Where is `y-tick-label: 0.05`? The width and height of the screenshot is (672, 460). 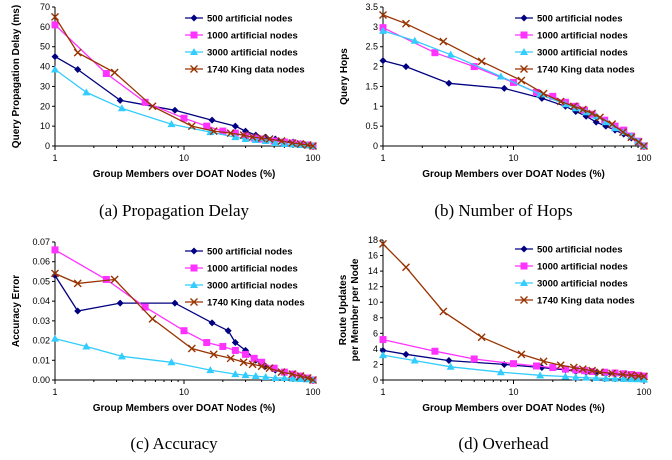 y-tick-label: 0.05 is located at coordinates (41, 281).